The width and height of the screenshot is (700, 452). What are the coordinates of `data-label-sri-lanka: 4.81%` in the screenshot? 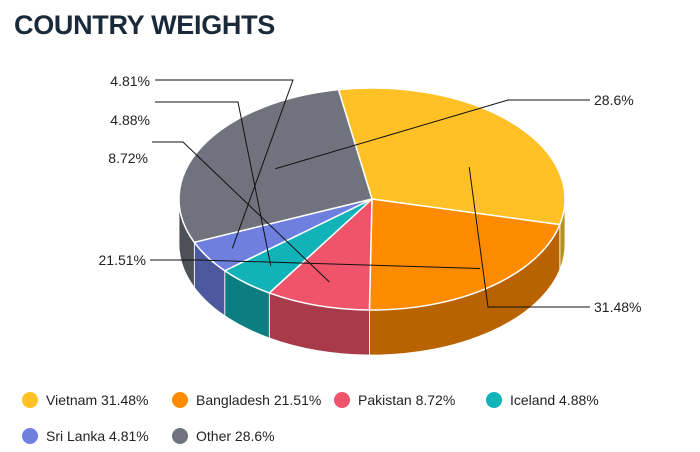 It's located at (130, 81).